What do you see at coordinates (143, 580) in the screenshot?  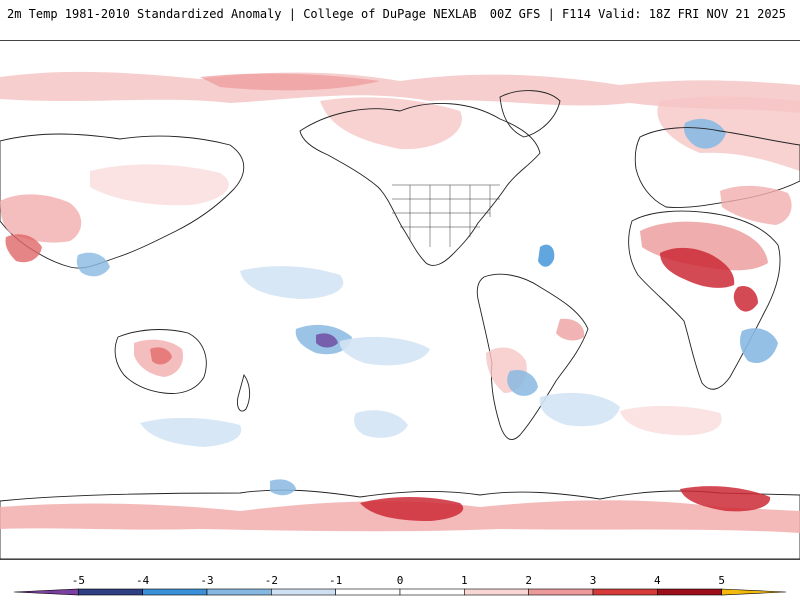 I see `colorbar-tick-label: -4` at bounding box center [143, 580].